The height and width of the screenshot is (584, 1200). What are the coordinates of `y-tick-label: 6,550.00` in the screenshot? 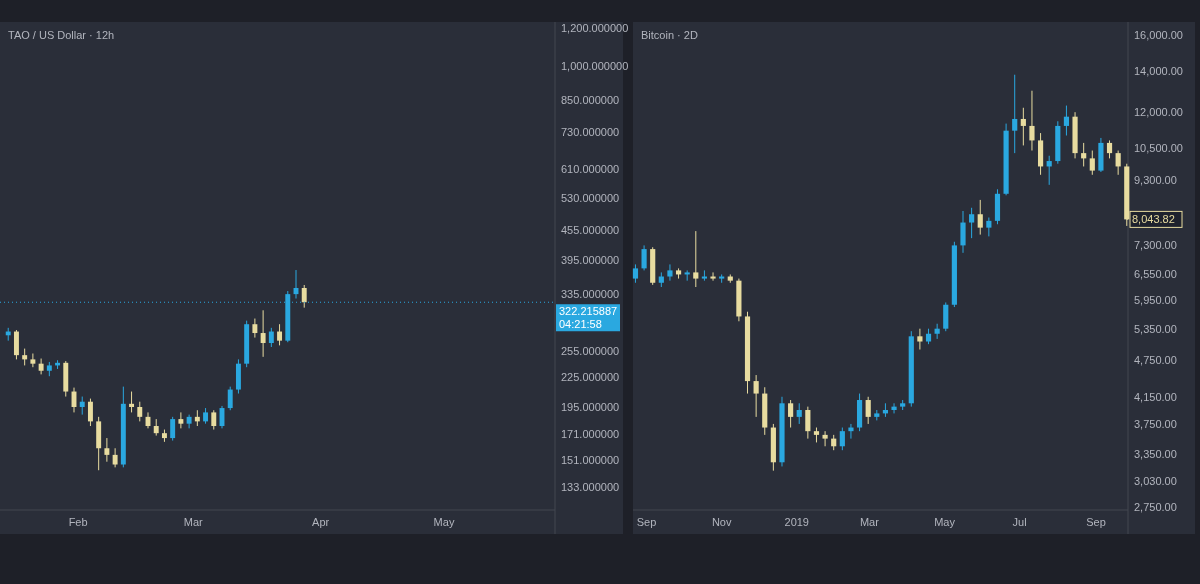 It's located at (1155, 274).